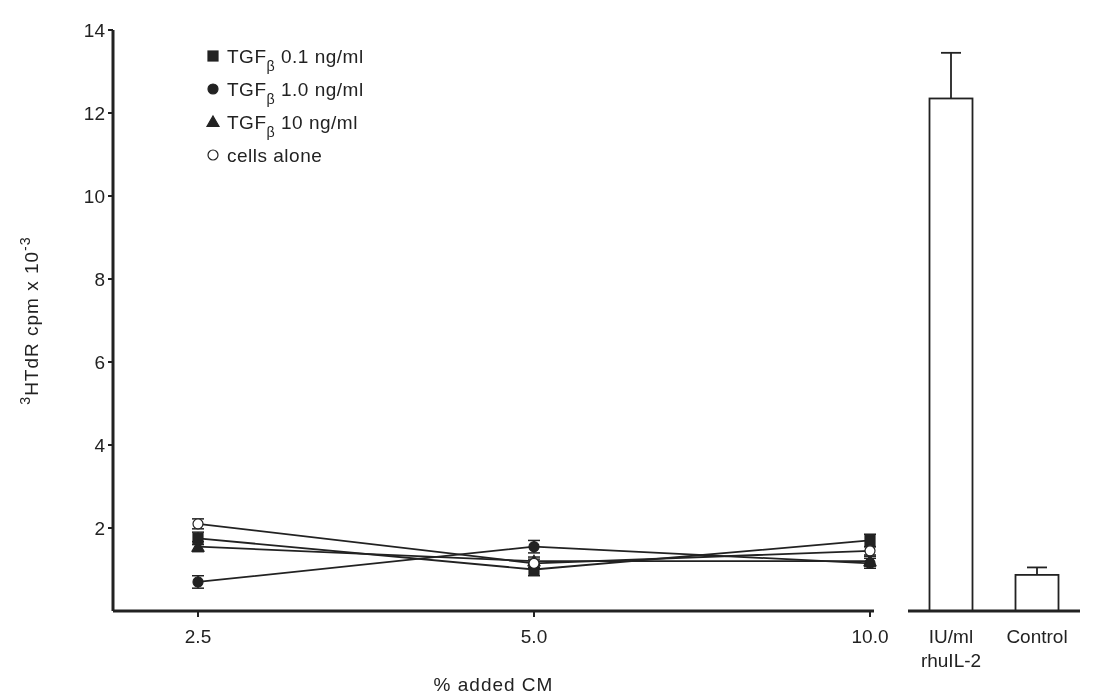 The height and width of the screenshot is (692, 1097). Describe the element at coordinates (295, 92) in the screenshot. I see `legend-label: TGF$_{β}$ 1.0 ng/ml` at that location.